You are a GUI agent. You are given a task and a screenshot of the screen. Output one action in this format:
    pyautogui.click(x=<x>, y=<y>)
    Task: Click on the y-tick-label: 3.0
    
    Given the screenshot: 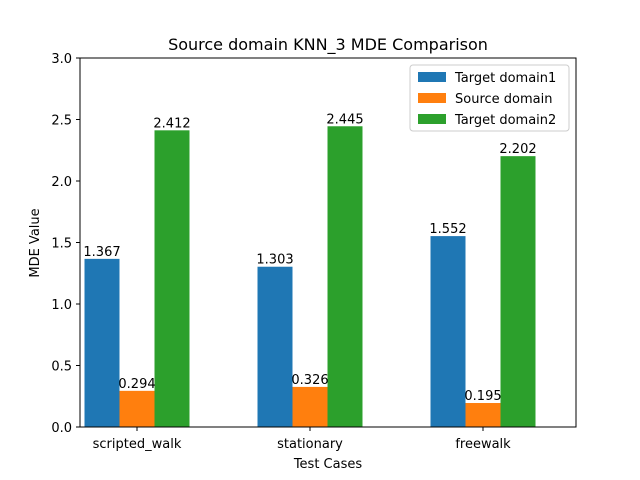 What is the action you would take?
    pyautogui.click(x=61, y=59)
    